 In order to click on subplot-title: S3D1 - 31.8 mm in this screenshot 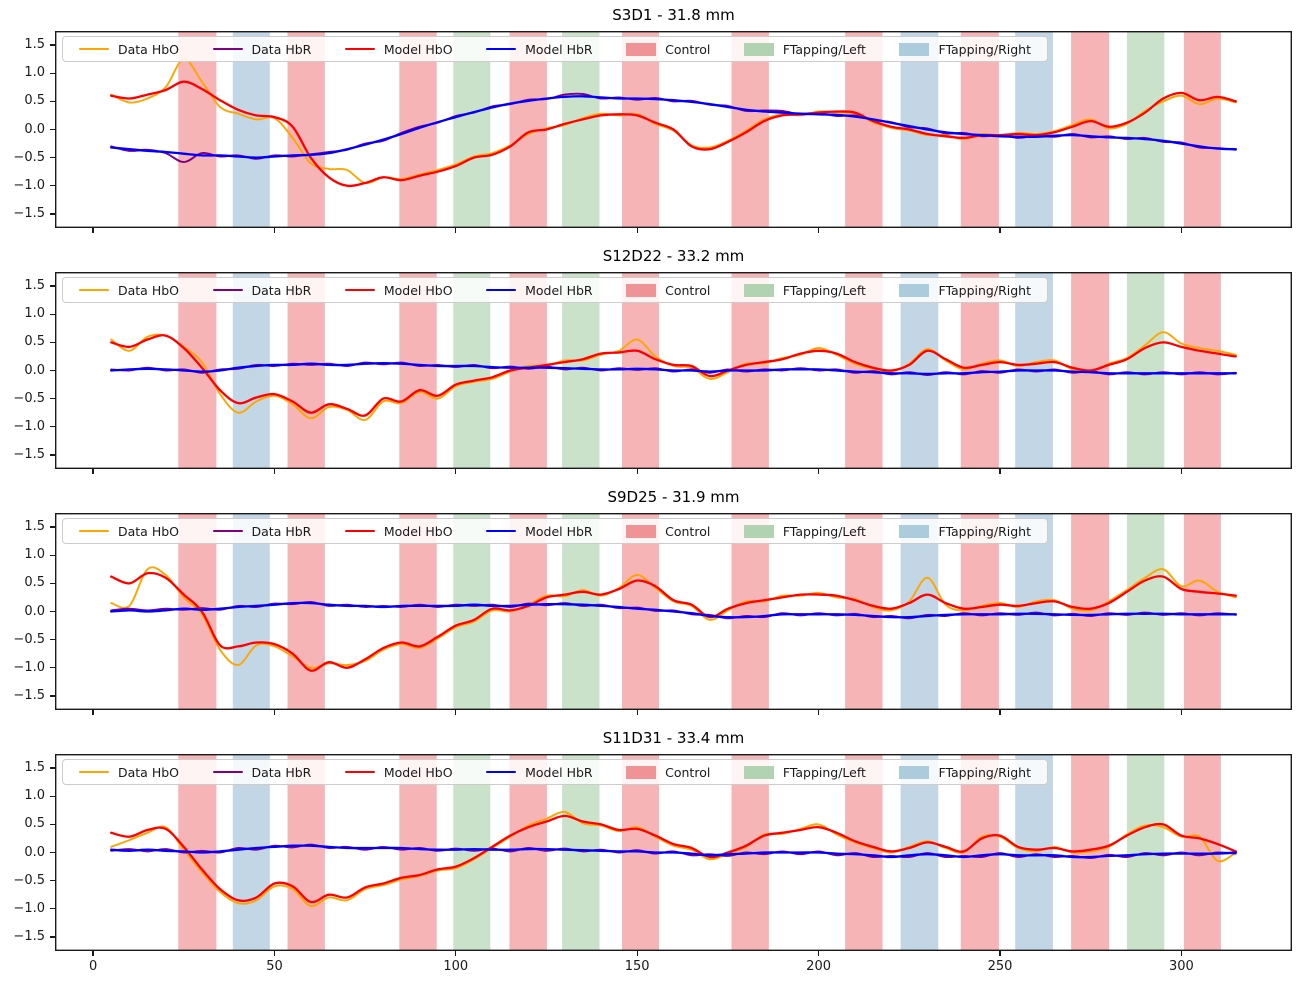, I will do `click(673, 15)`.